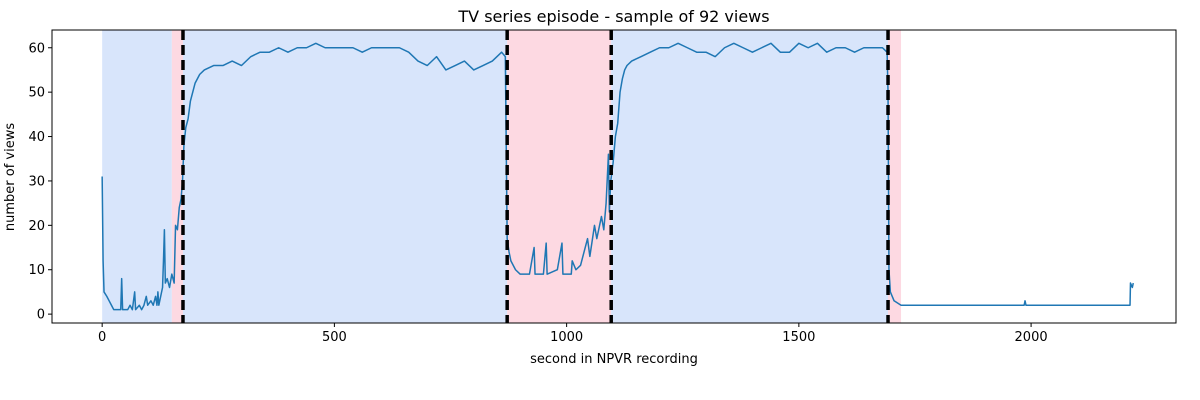 Image resolution: width=1200 pixels, height=400 pixels. I want to click on x-tick-label: 1500, so click(798, 337).